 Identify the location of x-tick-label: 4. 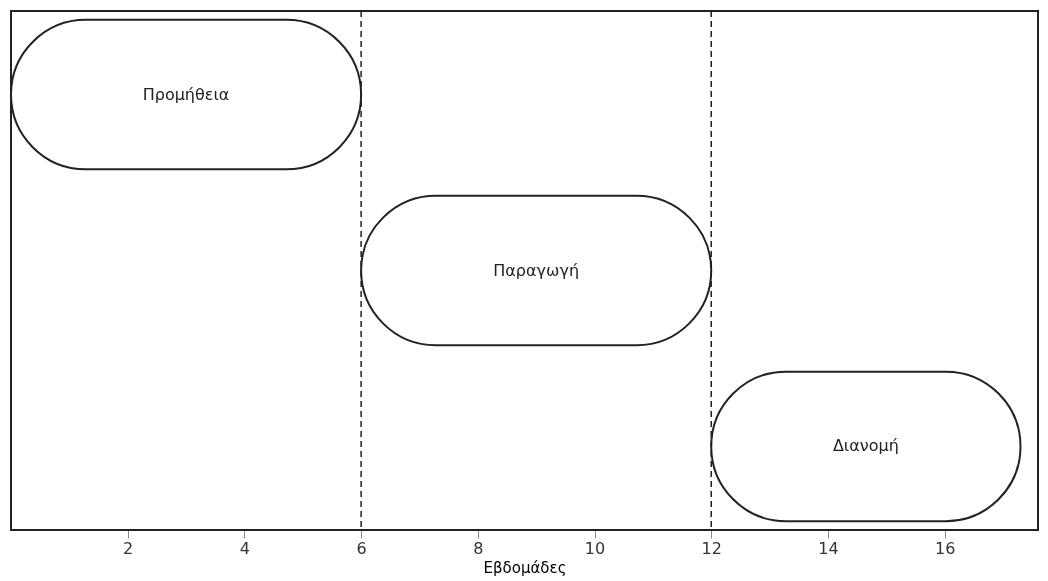
(244, 548).